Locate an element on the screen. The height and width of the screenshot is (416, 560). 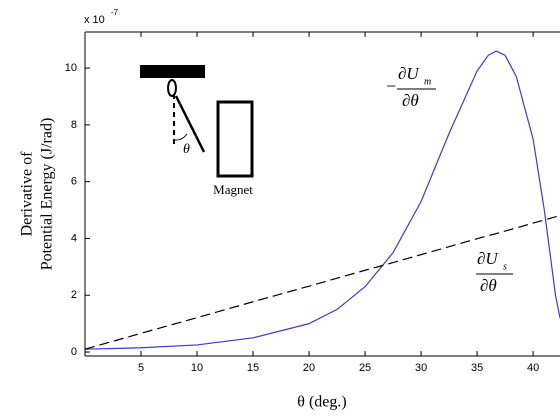
y-axis-label: Potential Energy (J/rad) is located at coordinates (47, 194).